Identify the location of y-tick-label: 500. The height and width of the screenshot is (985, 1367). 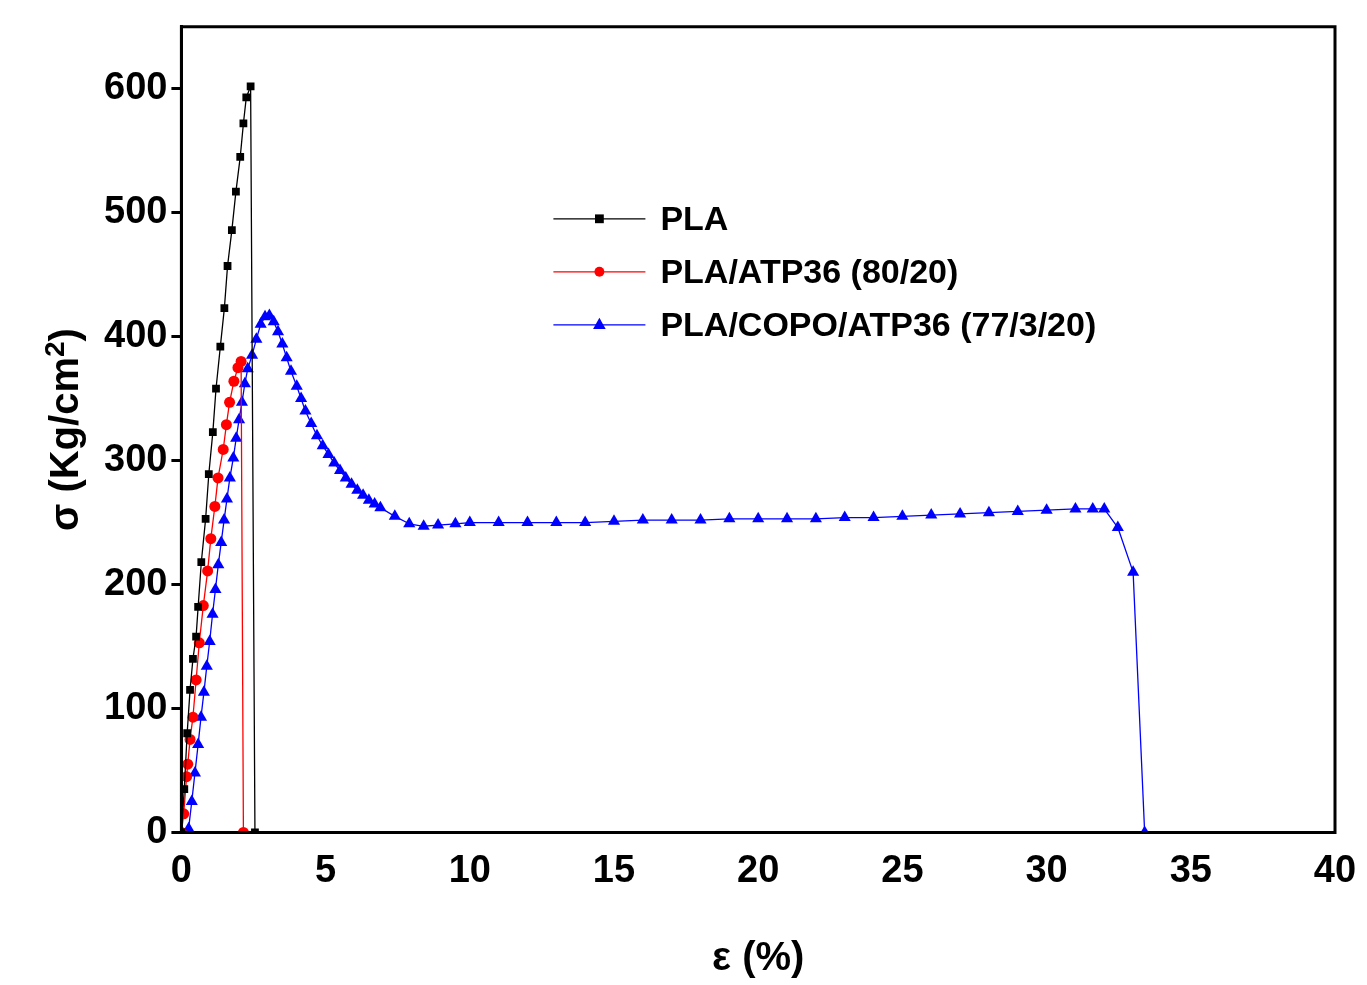
(136, 210).